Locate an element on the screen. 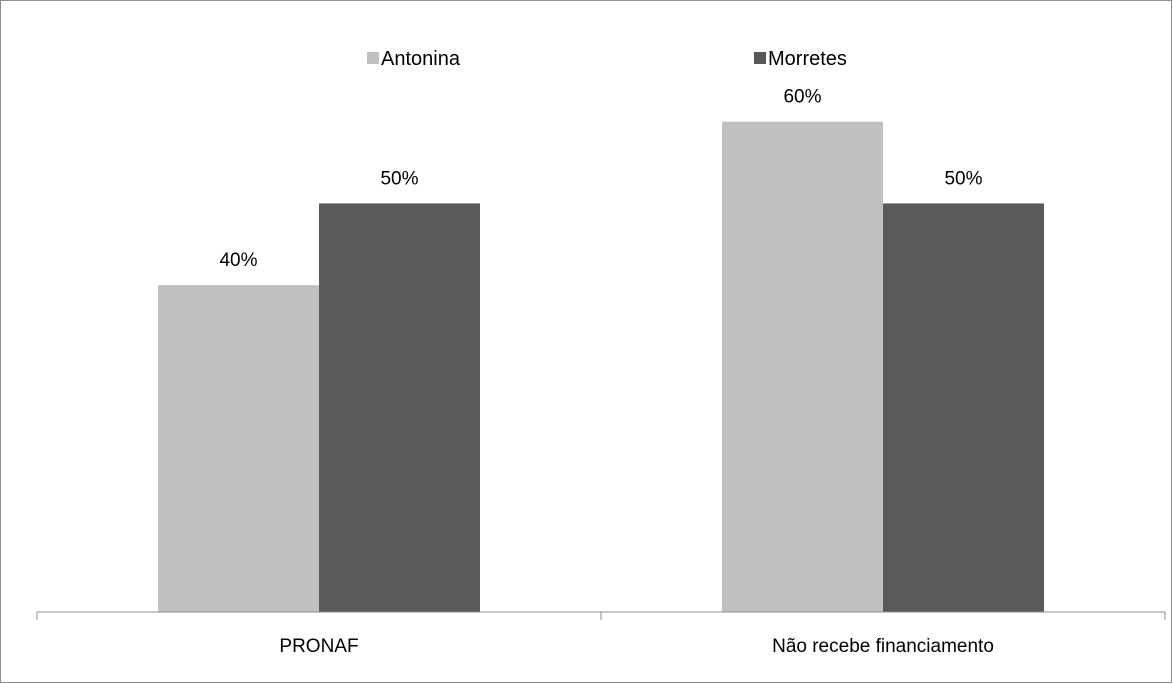 This screenshot has width=1173, height=684. data-label-morretes-1: 50% is located at coordinates (963, 178).